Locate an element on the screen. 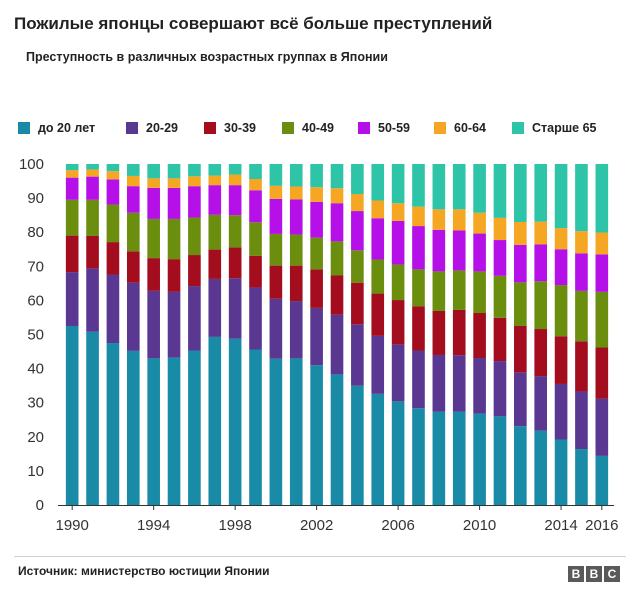 This screenshot has height=603, width=640. x-tick-label: 2014 is located at coordinates (560, 525).